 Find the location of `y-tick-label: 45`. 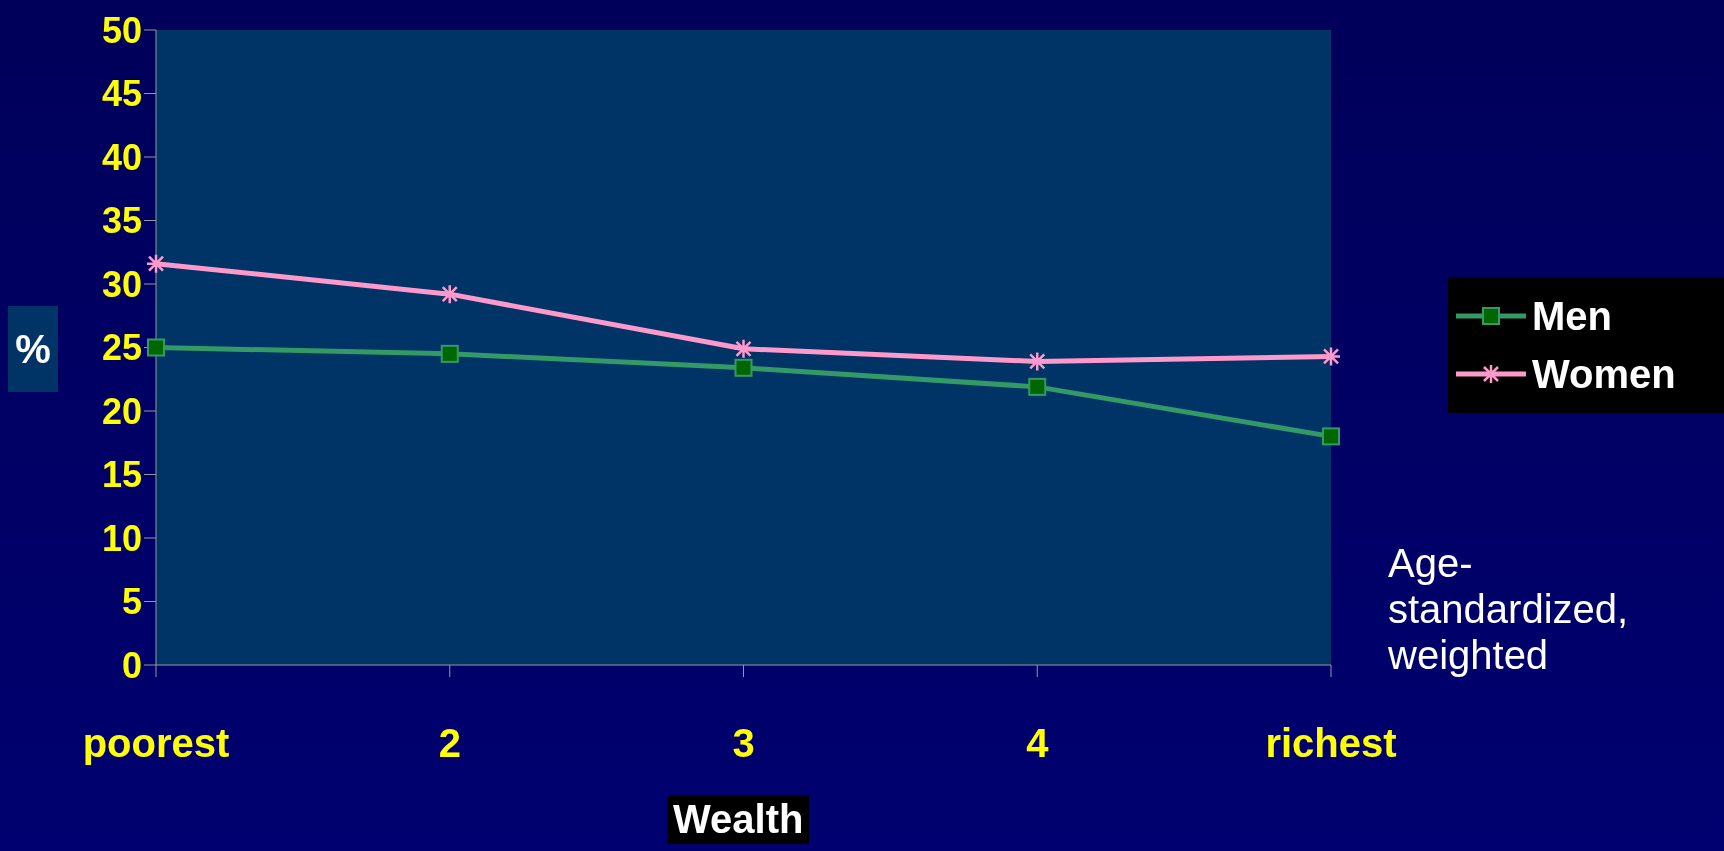

y-tick-label: 45 is located at coordinates (121, 94).